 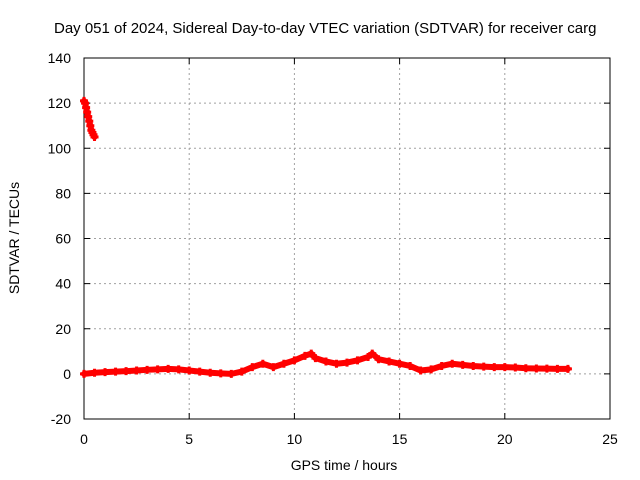 I want to click on y-tick-label: 140, so click(x=60, y=58).